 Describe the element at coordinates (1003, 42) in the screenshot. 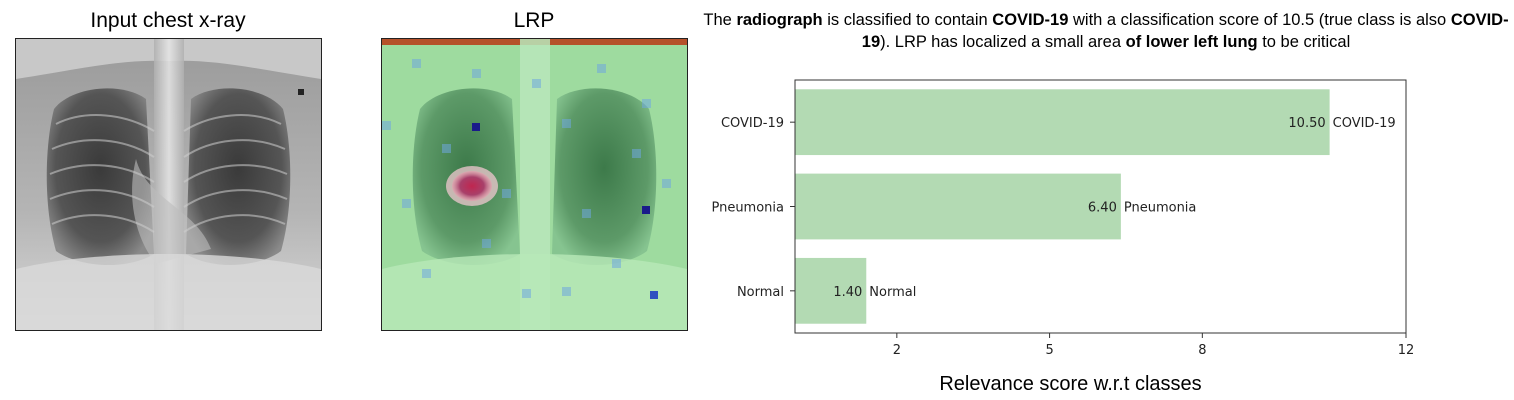

I see `caption-part-6: ). LRP has localized a small area` at that location.